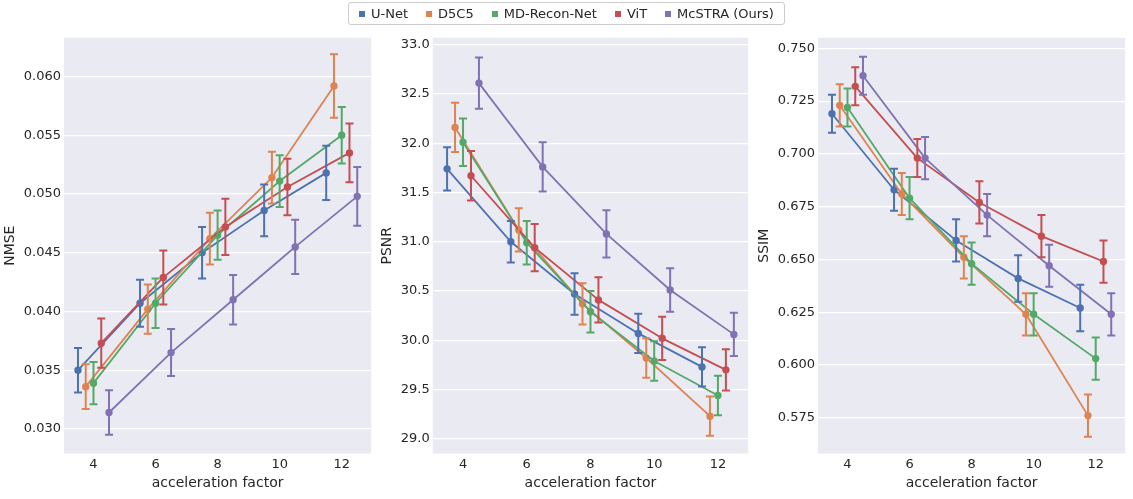 Image resolution: width=1133 pixels, height=499 pixels. What do you see at coordinates (796, 153) in the screenshot?
I see `y-tick-label: 0.700` at bounding box center [796, 153].